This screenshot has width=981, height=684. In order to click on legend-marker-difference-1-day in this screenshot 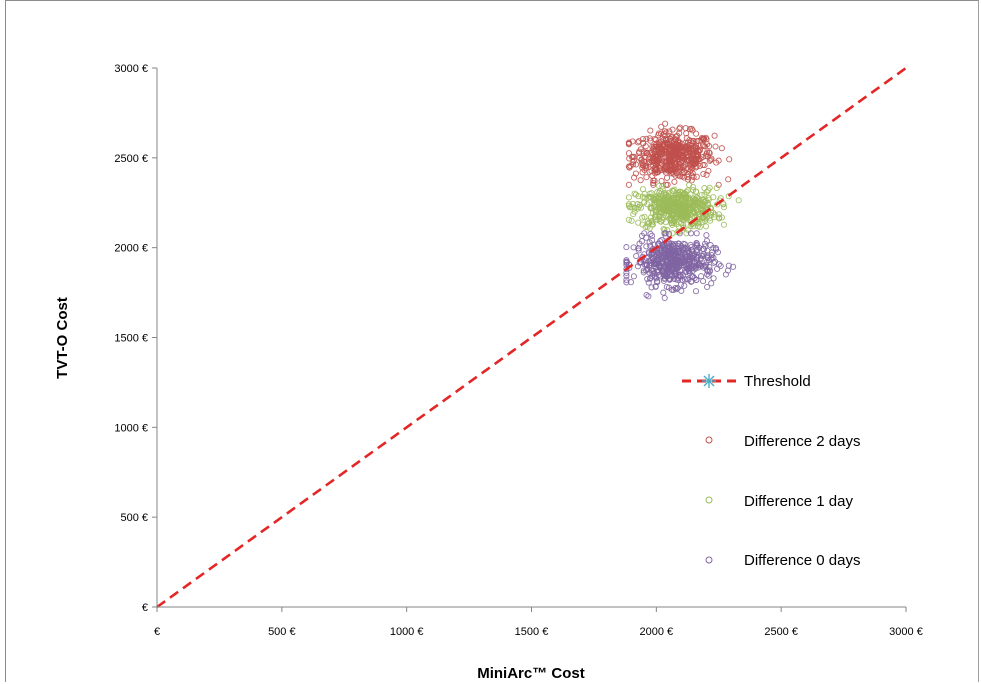, I will do `click(709, 500)`.